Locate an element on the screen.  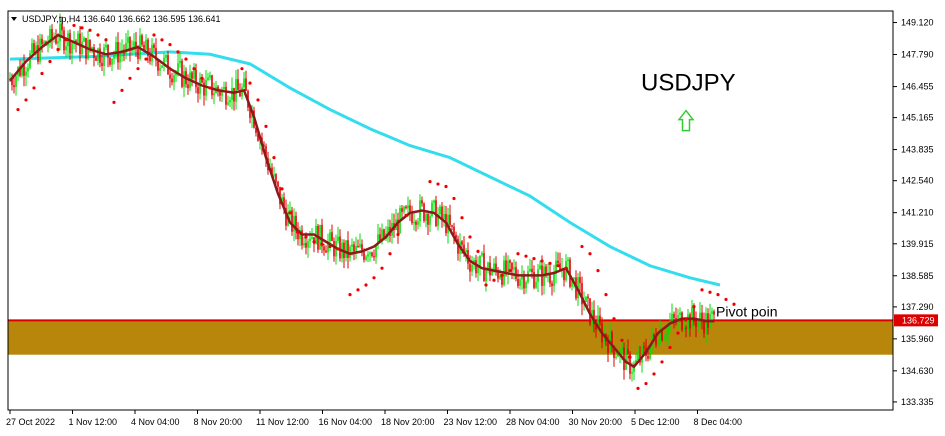
x-tick-label: 16 Nov 04:00 is located at coordinates (346, 422).